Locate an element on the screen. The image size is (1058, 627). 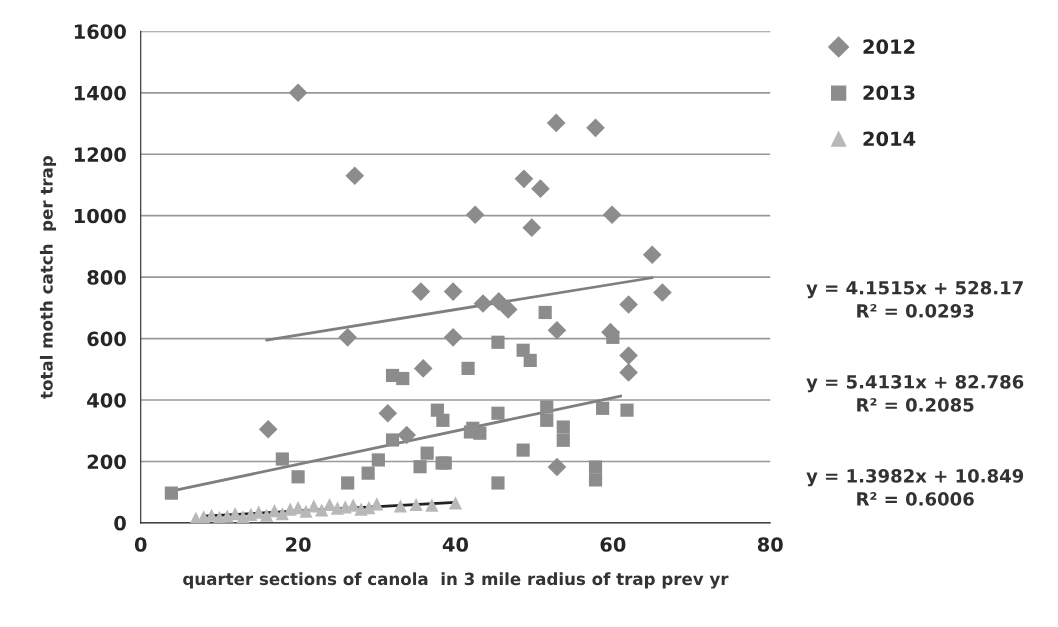
text: y = 4.1515x + 528.17 R² = 0.0293 is located at coordinates (914, 299).